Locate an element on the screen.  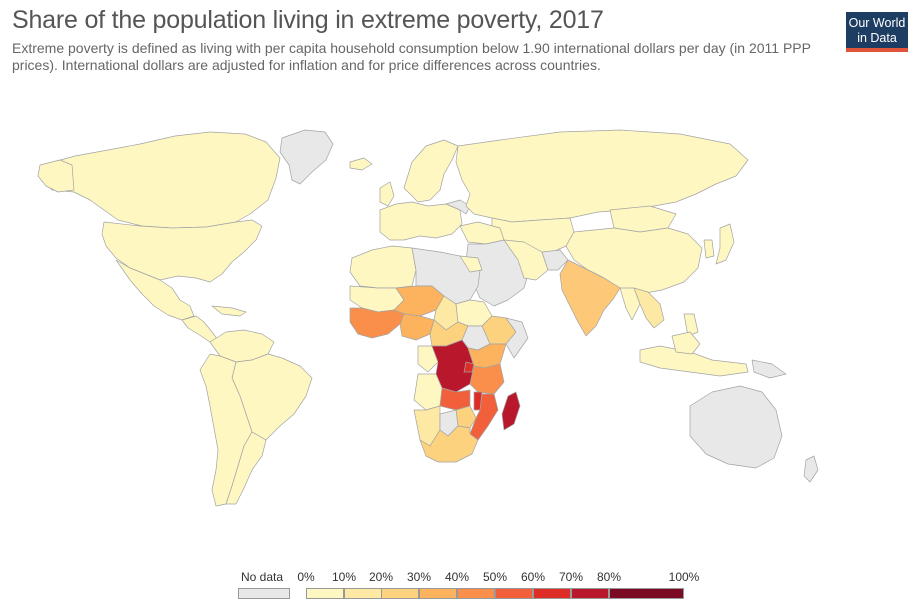
region-canada is located at coordinates (160, 180).